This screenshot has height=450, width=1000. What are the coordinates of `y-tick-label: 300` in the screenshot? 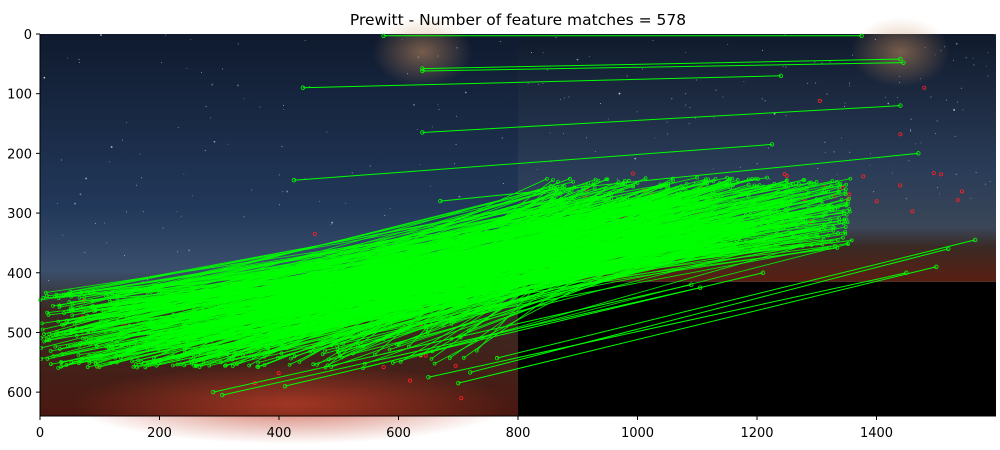 It's located at (19, 214).